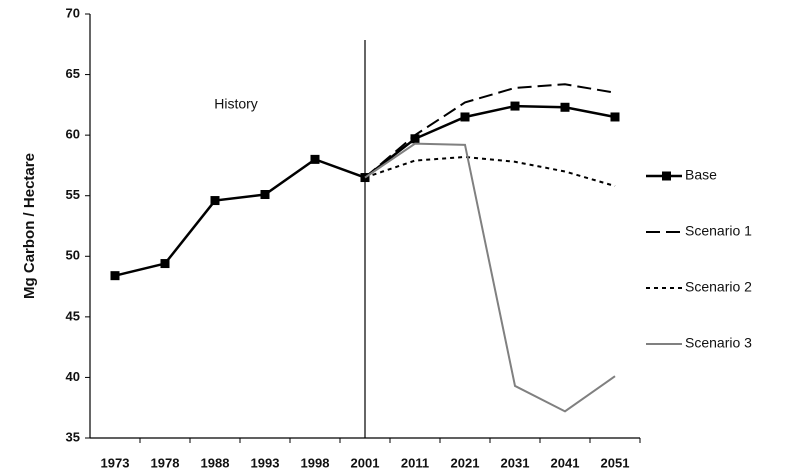 Image resolution: width=787 pixels, height=475 pixels. Describe the element at coordinates (465, 462) in the screenshot. I see `x-tick-label: 2021` at that location.